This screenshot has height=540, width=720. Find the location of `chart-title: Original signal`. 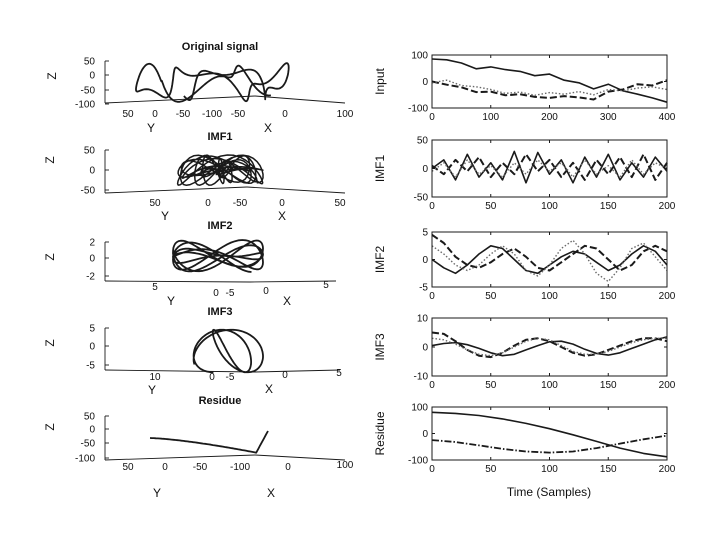

chart-title: Original signal is located at coordinates (220, 47).